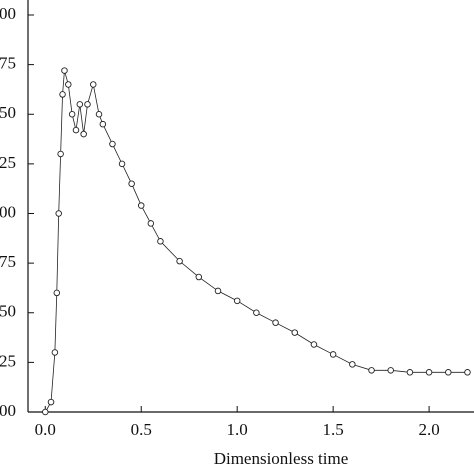 This screenshot has height=474, width=474. What do you see at coordinates (333, 429) in the screenshot?
I see `x-tick-label: 1.5` at bounding box center [333, 429].